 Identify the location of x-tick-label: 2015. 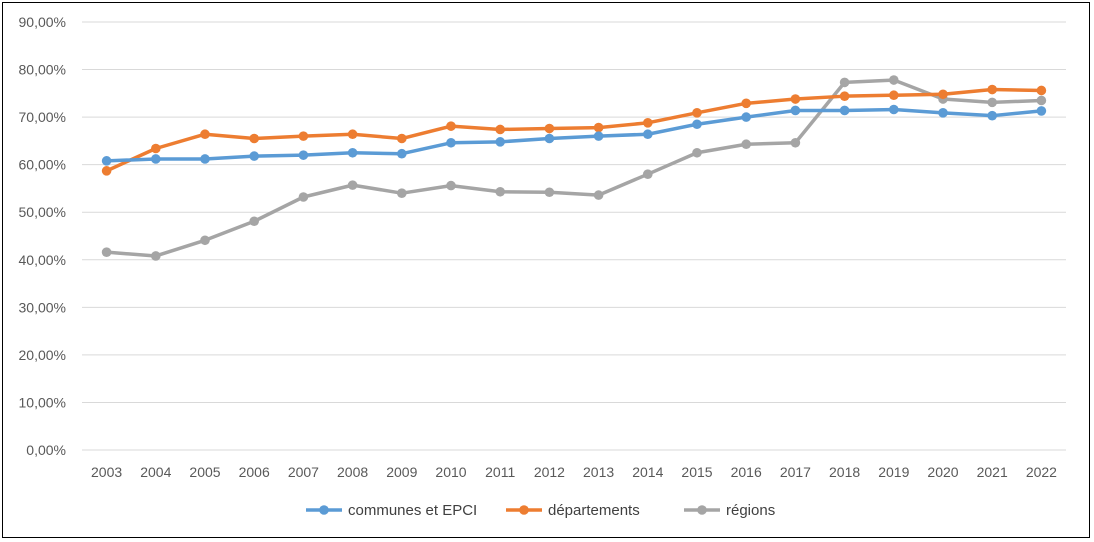
(696, 472).